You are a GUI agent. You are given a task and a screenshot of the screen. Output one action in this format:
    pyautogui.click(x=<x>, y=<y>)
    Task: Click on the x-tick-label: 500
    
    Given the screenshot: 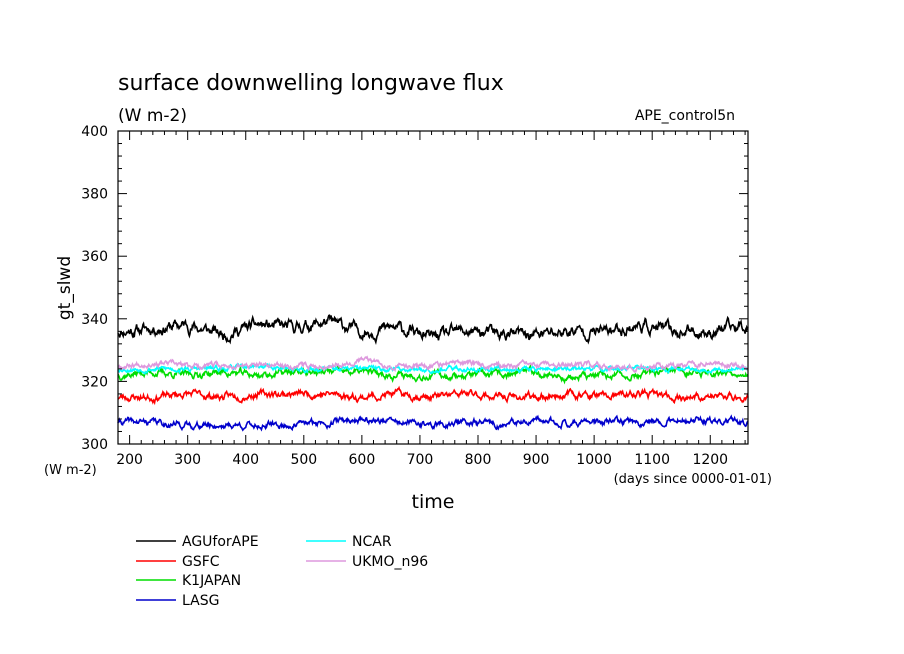 What is the action you would take?
    pyautogui.click(x=303, y=460)
    